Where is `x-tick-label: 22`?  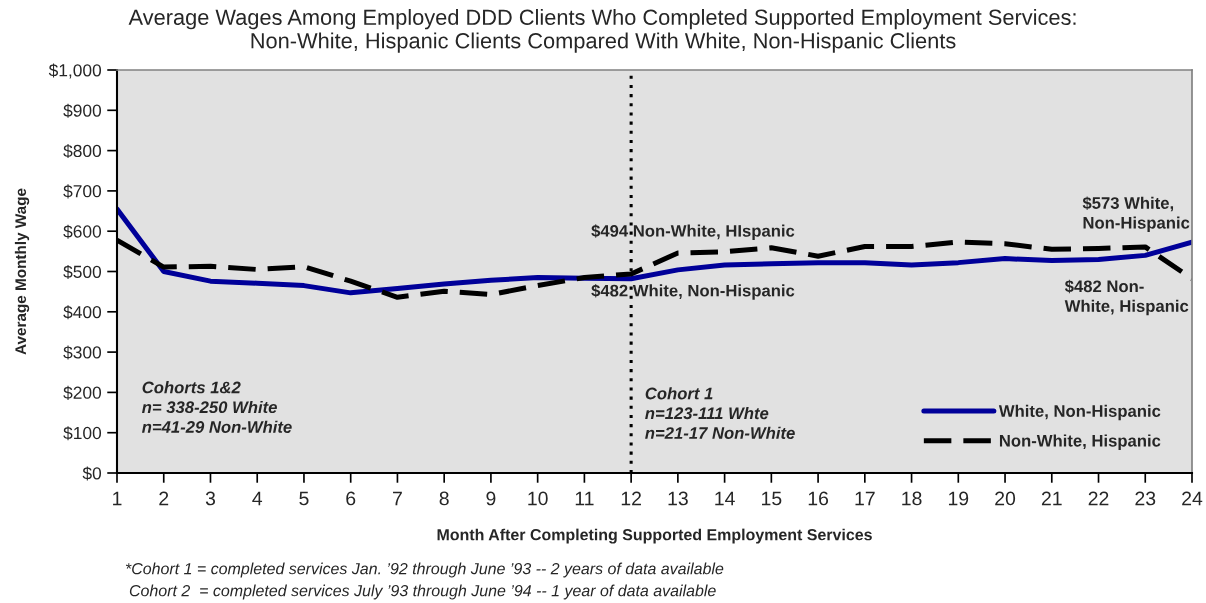 x-tick-label: 22 is located at coordinates (1098, 498).